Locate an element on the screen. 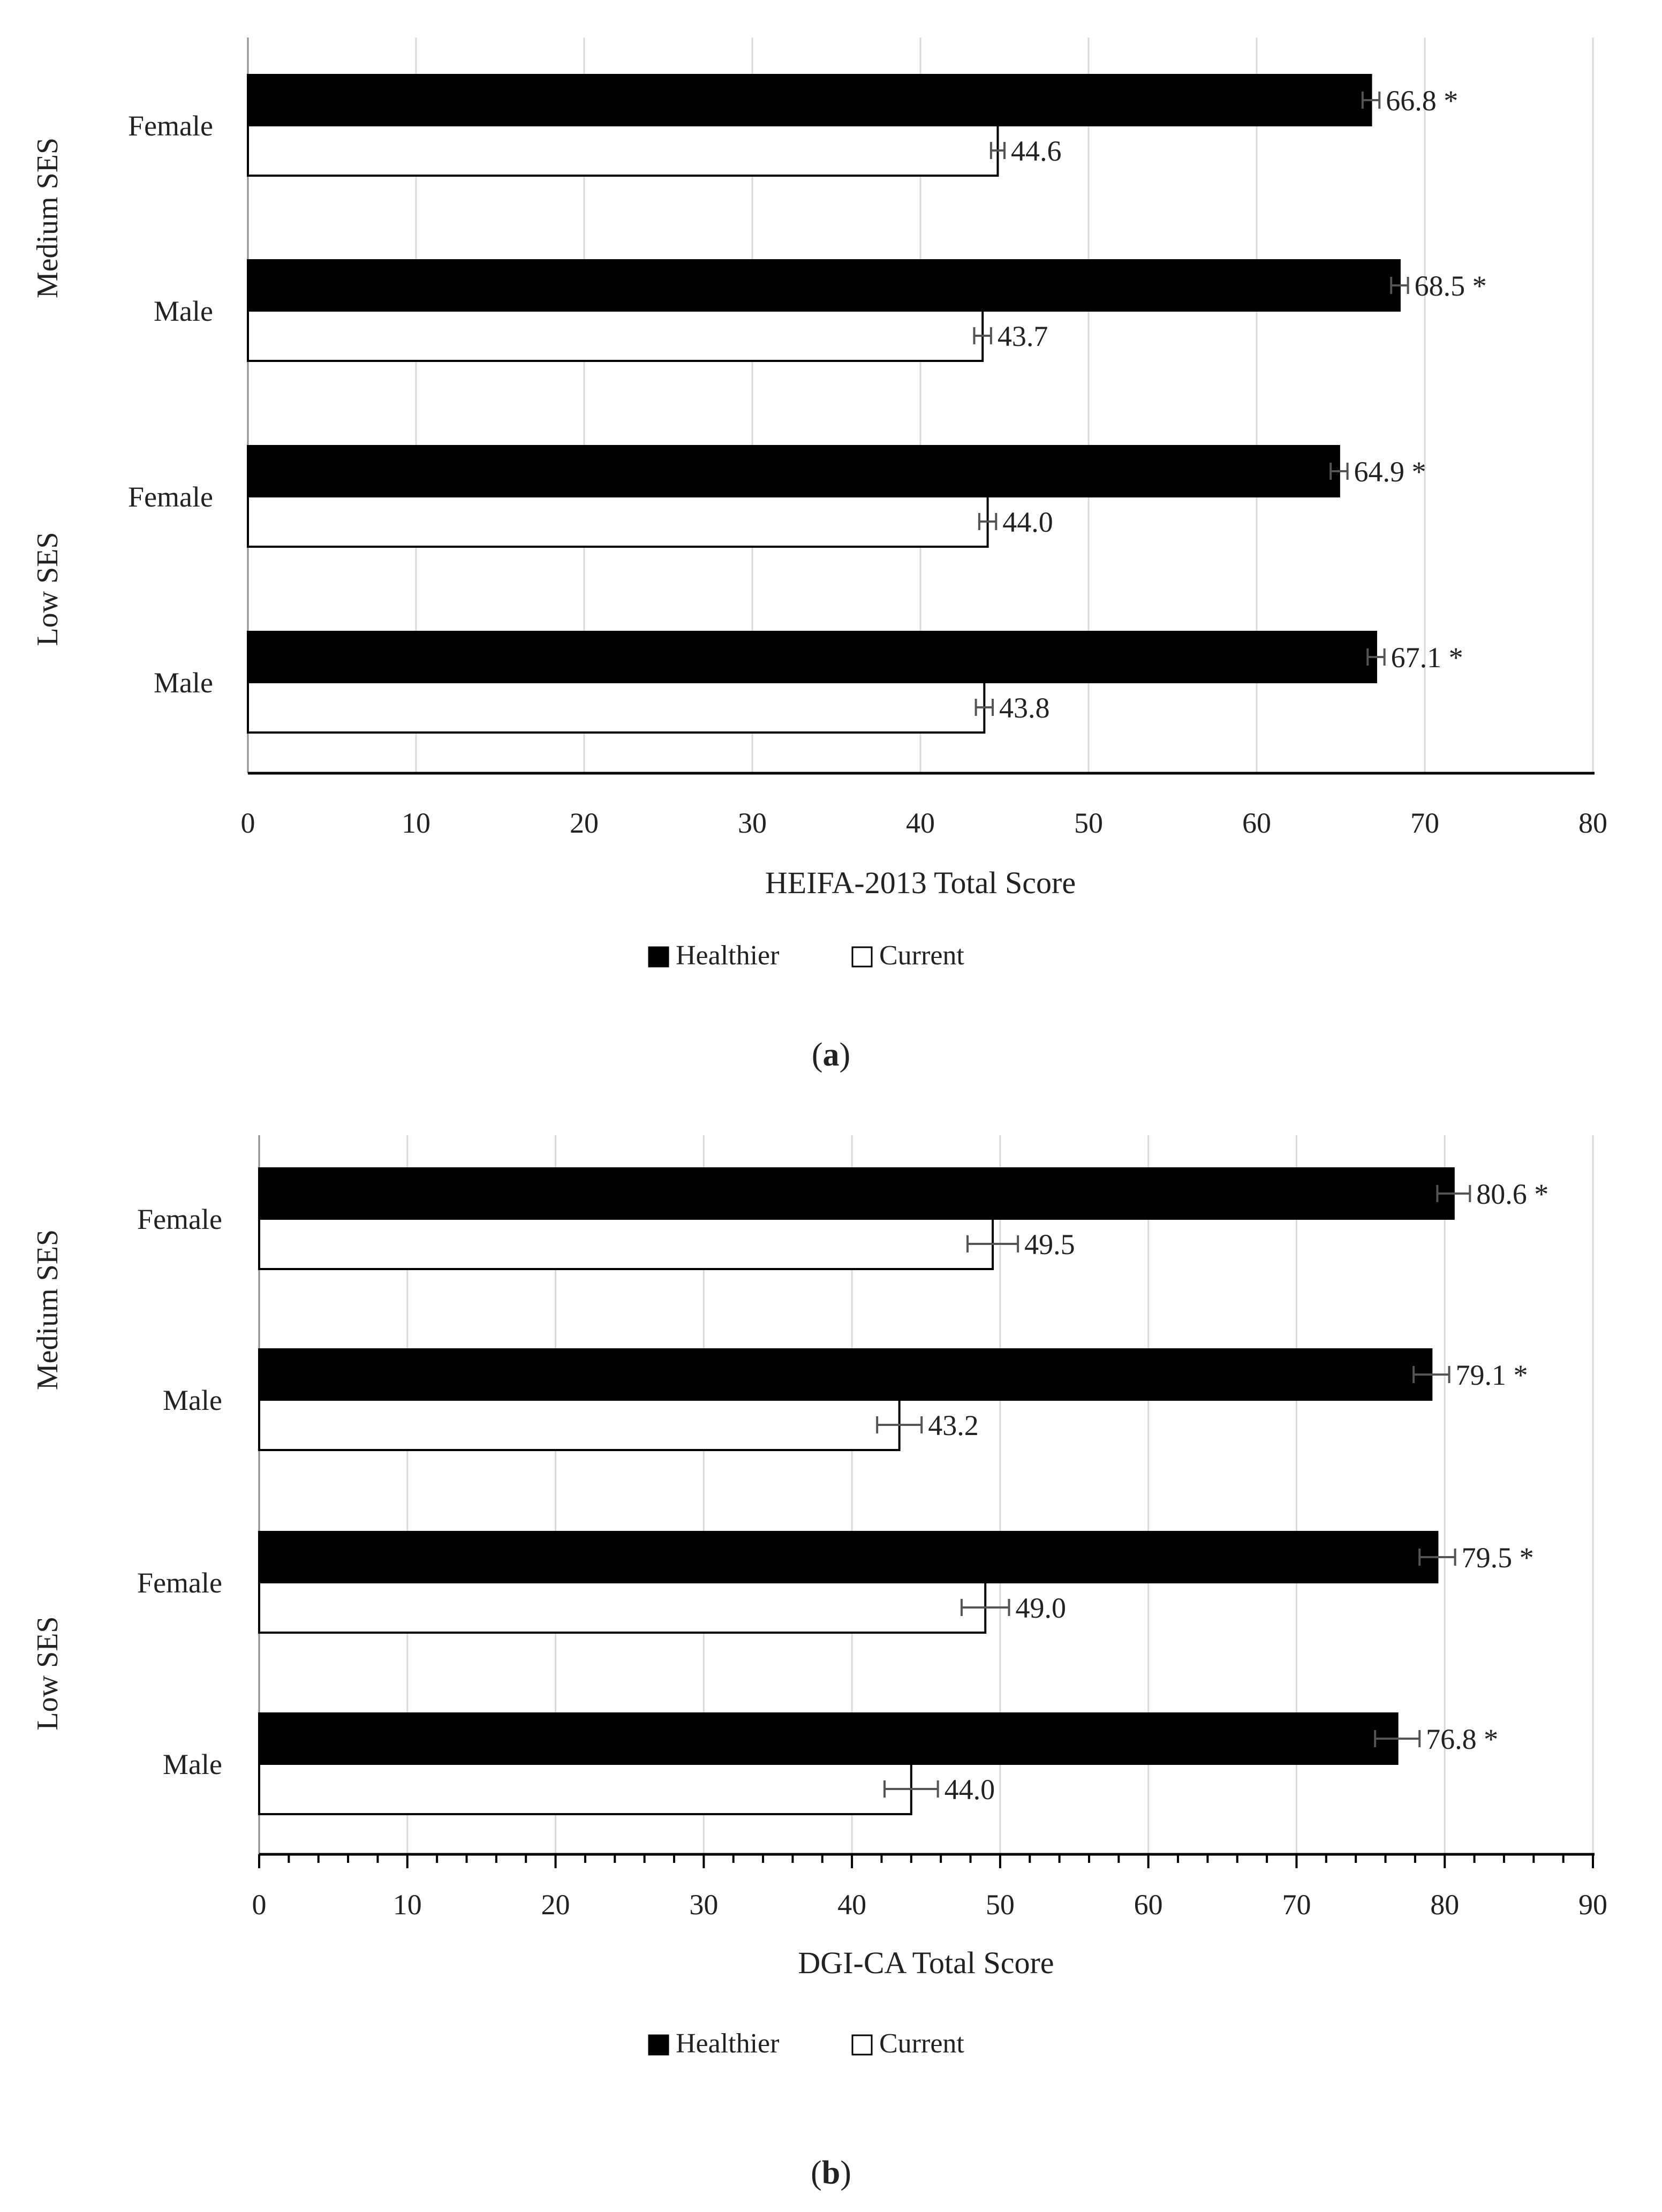  panel-label: (a) is located at coordinates (831, 1055).